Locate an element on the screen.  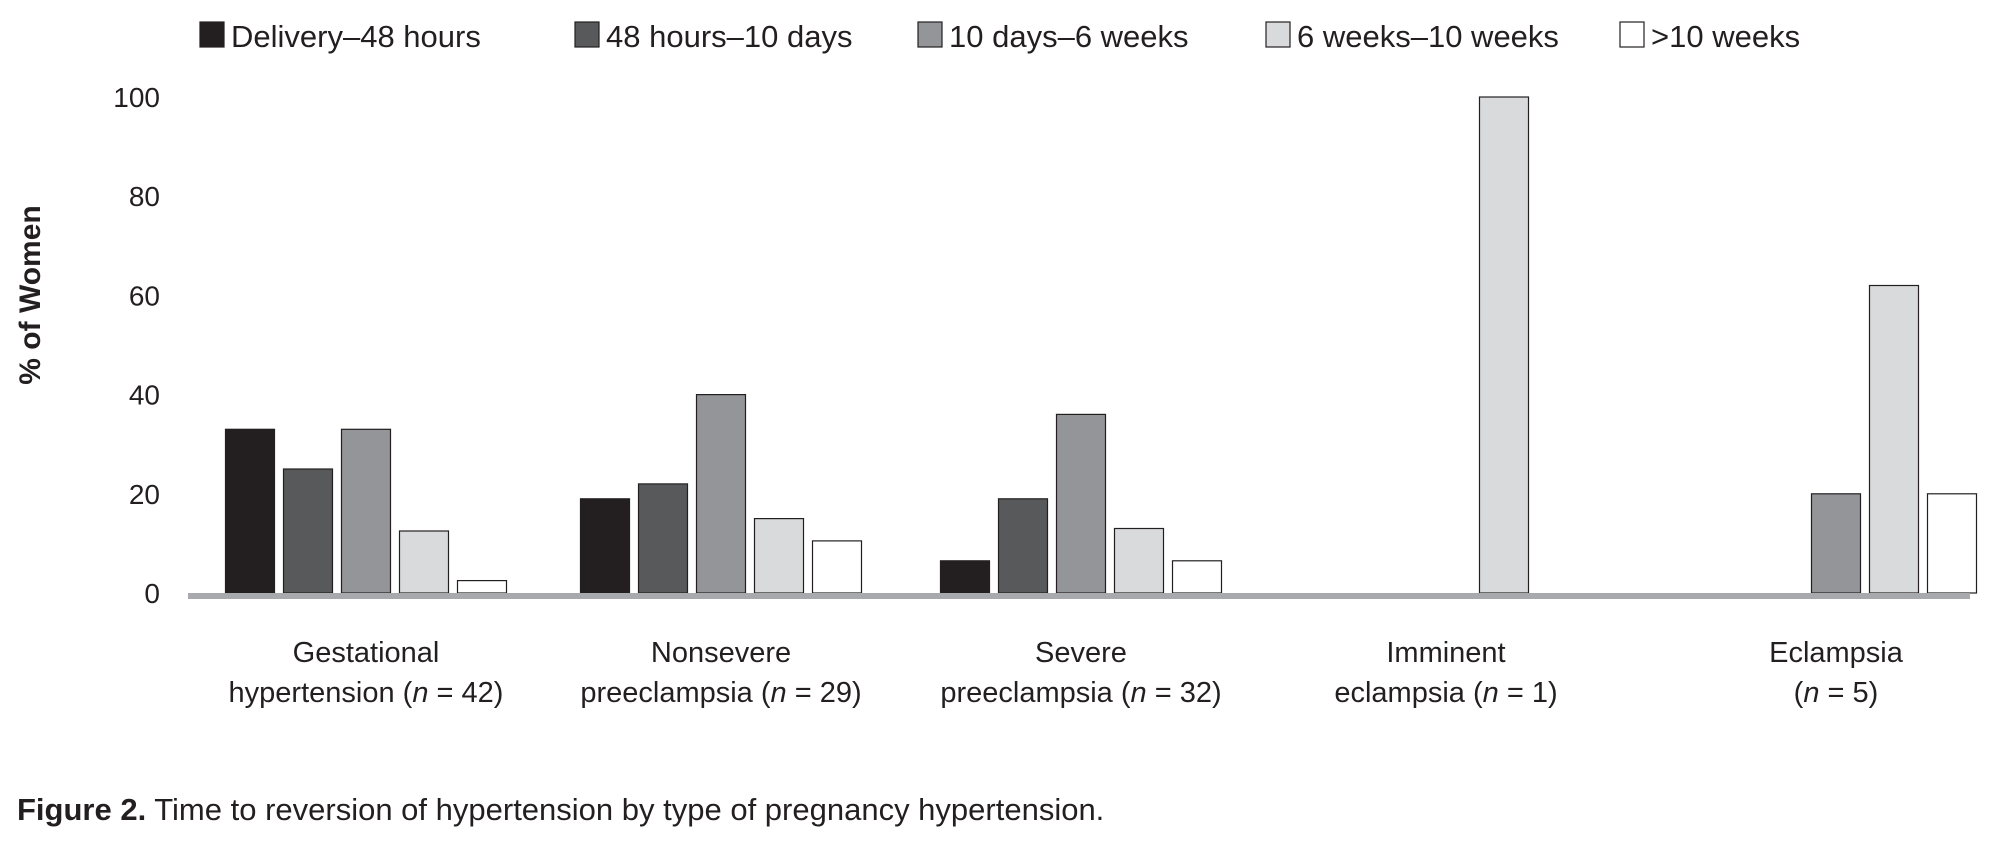
legend-item: 10 days–6 weeks is located at coordinates (1053, 36).